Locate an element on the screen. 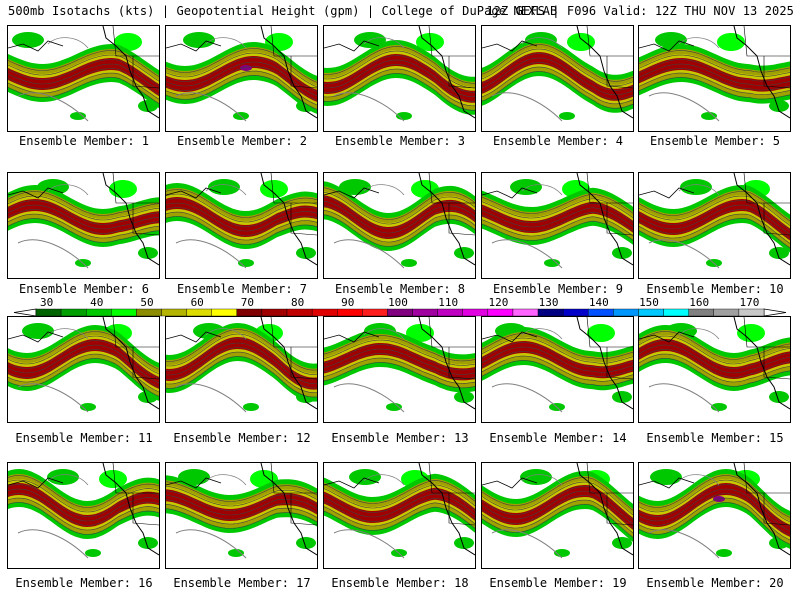  colorbar-tick-label: 80 is located at coordinates (297, 303).